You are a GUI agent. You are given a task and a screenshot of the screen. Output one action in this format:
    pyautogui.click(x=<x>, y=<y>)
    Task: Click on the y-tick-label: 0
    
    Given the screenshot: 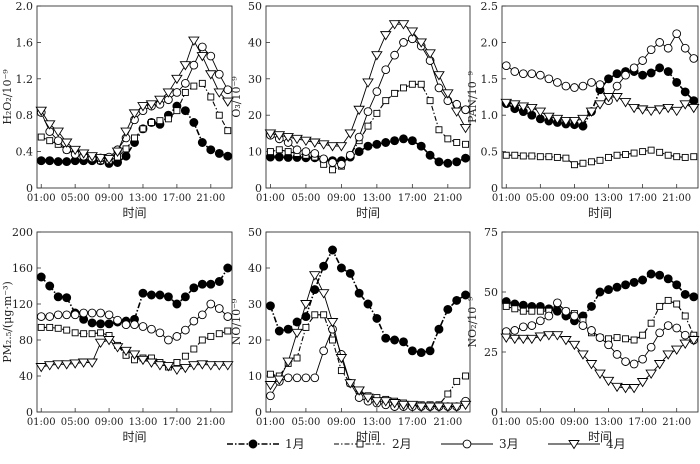 What is the action you would take?
    pyautogui.click(x=258, y=188)
    